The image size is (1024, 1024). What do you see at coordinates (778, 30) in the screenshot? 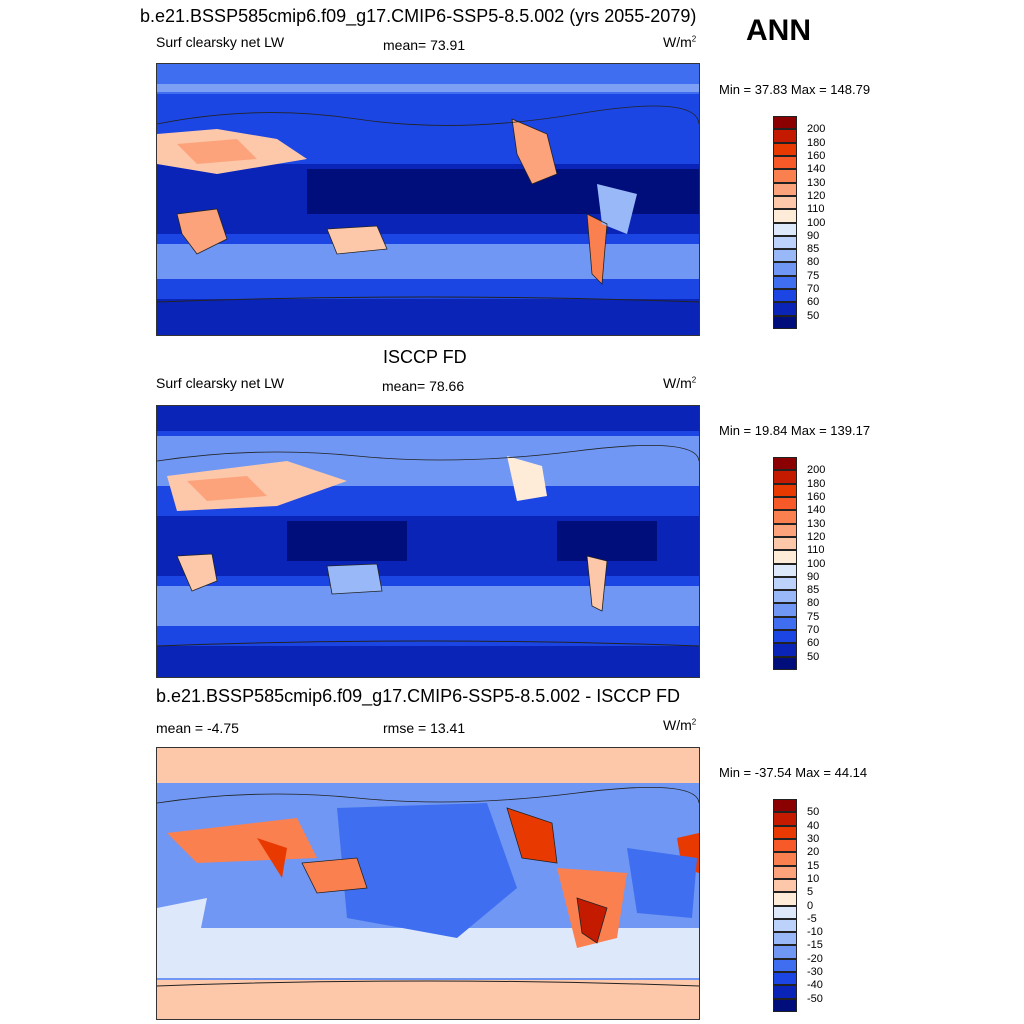
I see `season-label: ANN` at bounding box center [778, 30].